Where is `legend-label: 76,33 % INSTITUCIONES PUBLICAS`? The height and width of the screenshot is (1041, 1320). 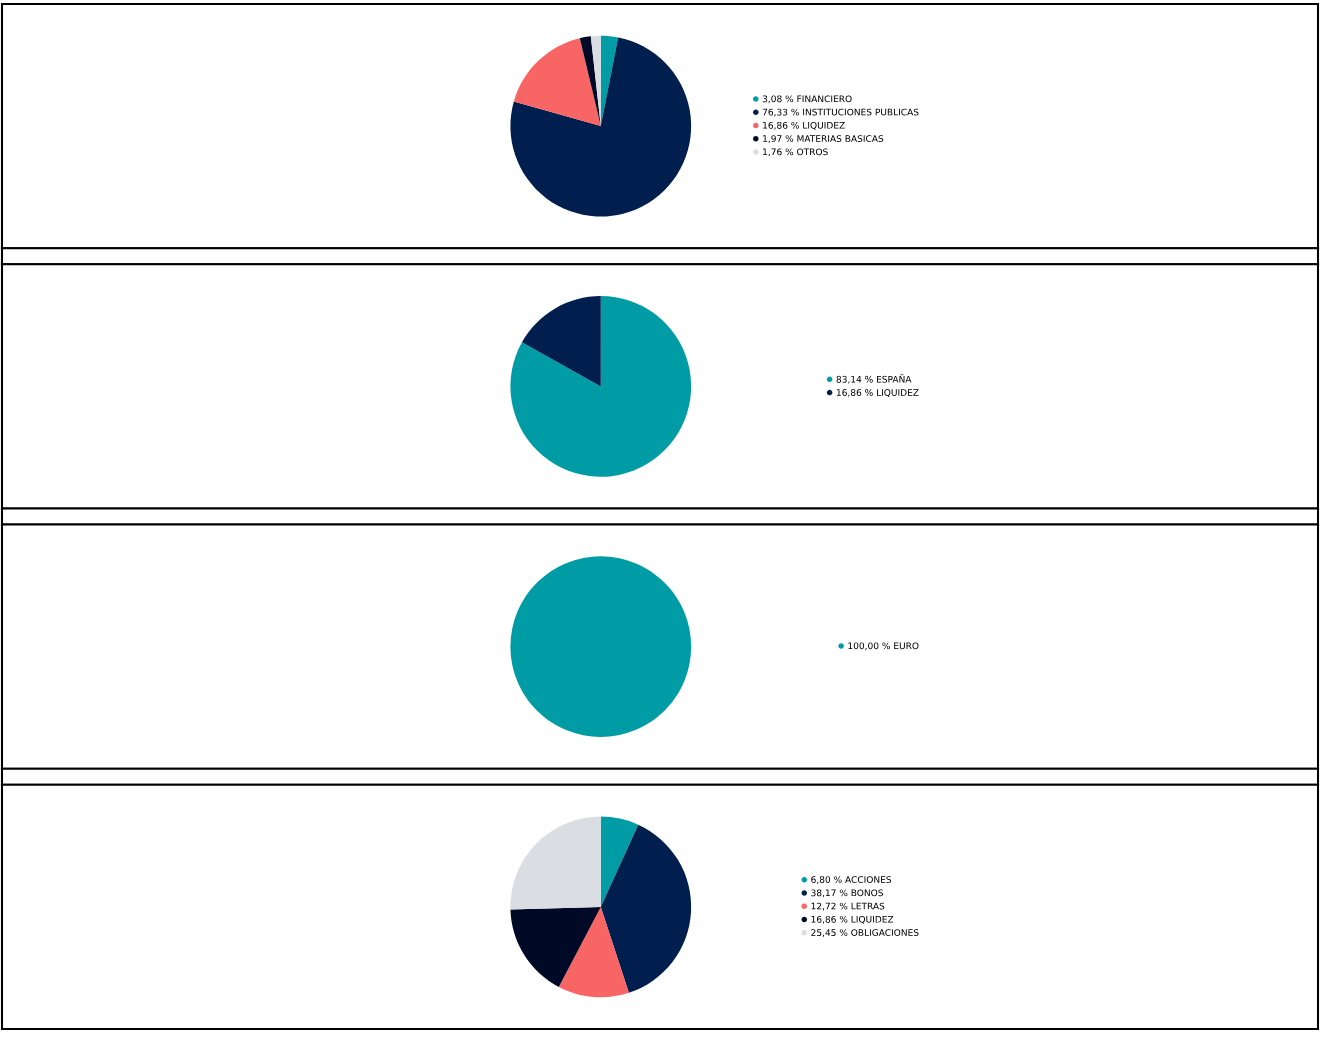
legend-label: 76,33 % INSTITUCIONES PUBLICAS is located at coordinates (840, 112).